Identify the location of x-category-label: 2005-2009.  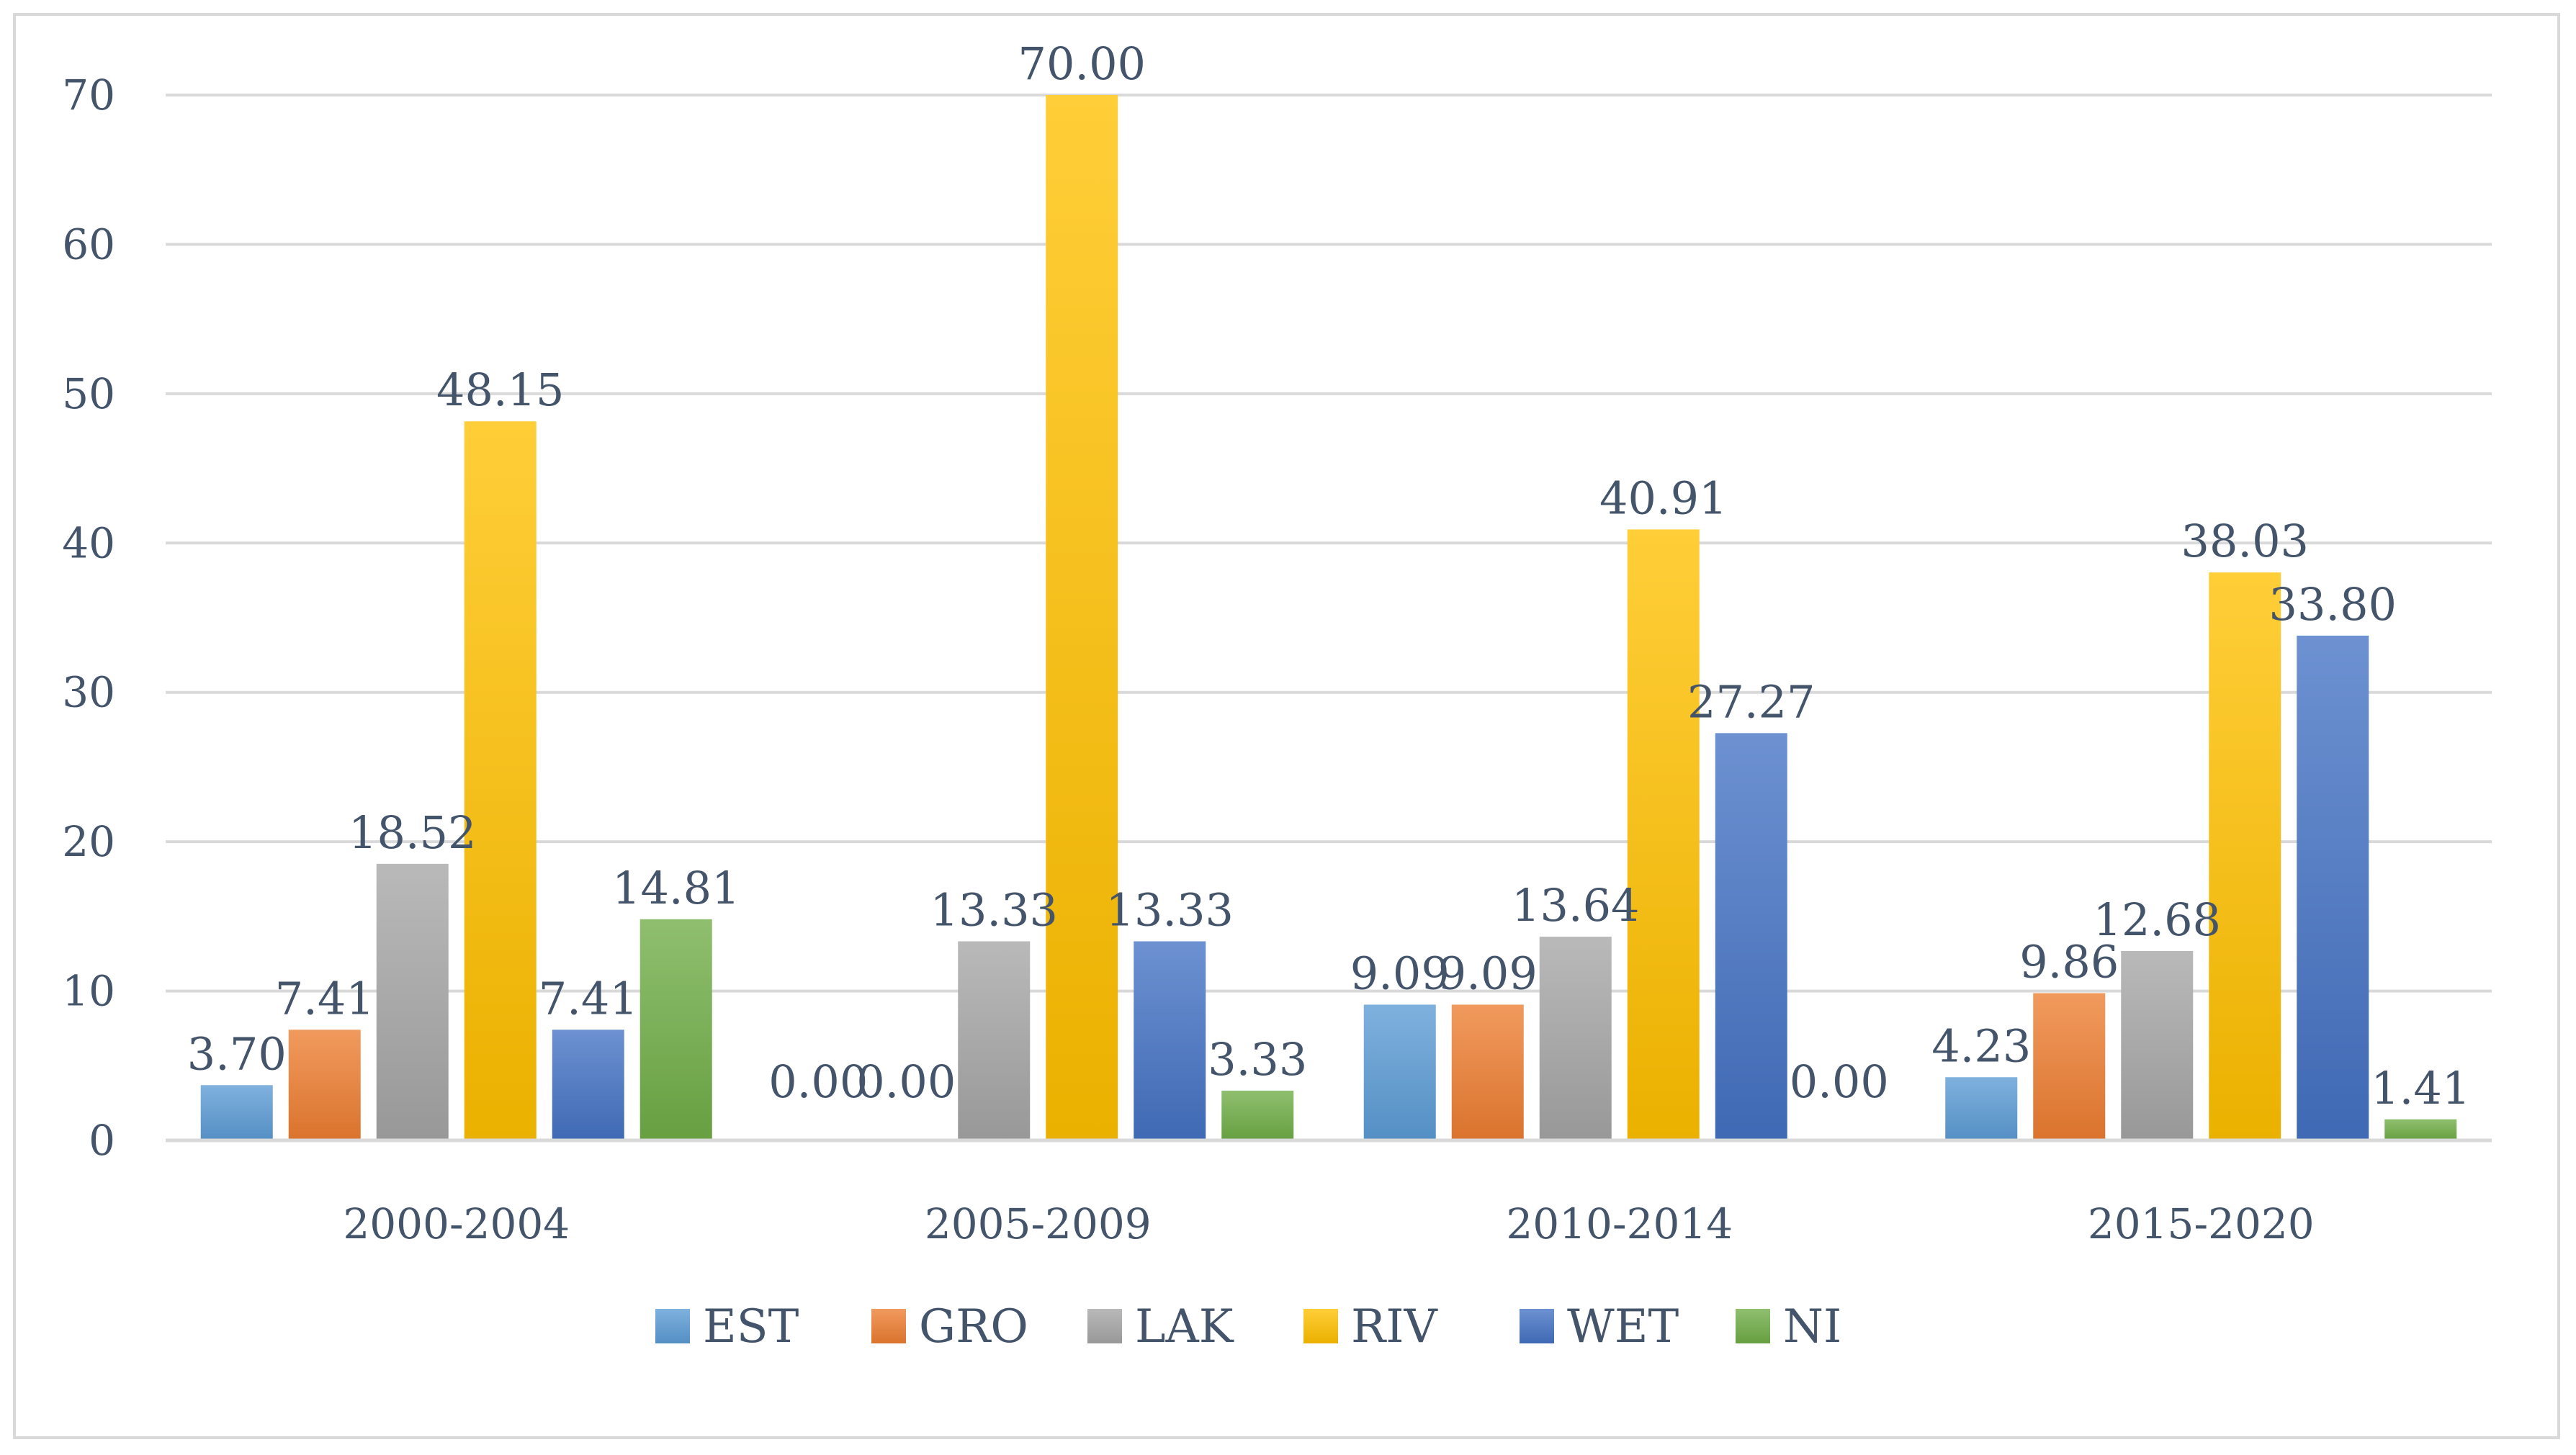
(1038, 1223).